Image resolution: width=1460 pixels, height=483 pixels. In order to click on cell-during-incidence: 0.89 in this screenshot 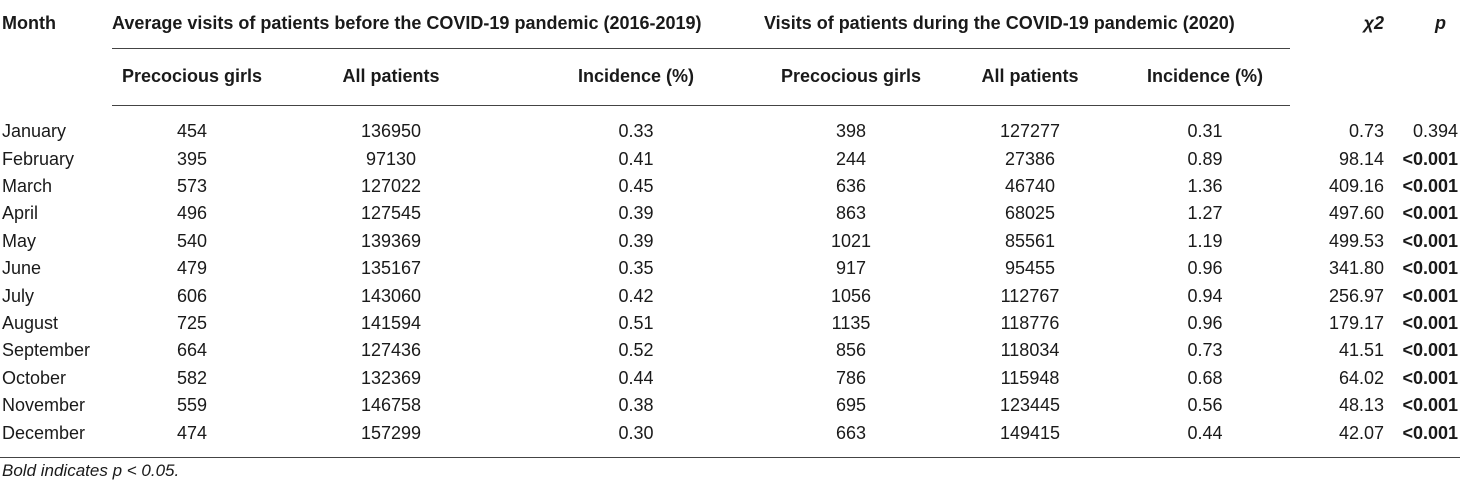, I will do `click(1205, 158)`.